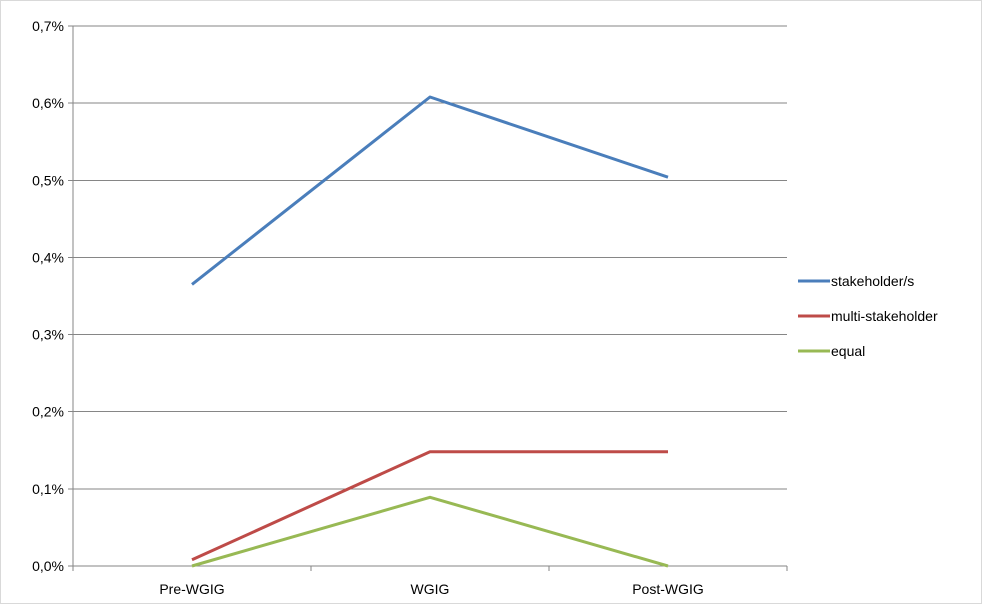 The image size is (982, 605). What do you see at coordinates (191, 589) in the screenshot?
I see `x-tick-label: Pre-WGIG` at bounding box center [191, 589].